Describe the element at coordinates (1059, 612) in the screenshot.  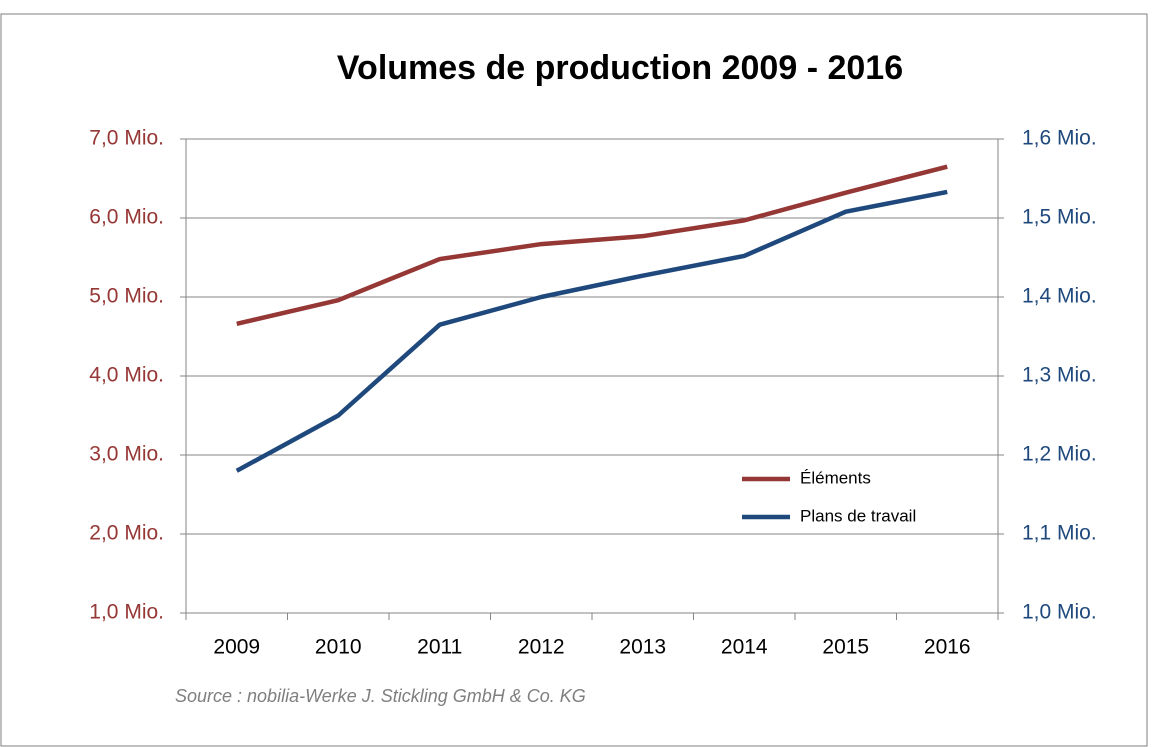
I see `y2-tick-label: 1,0 Mio.` at that location.